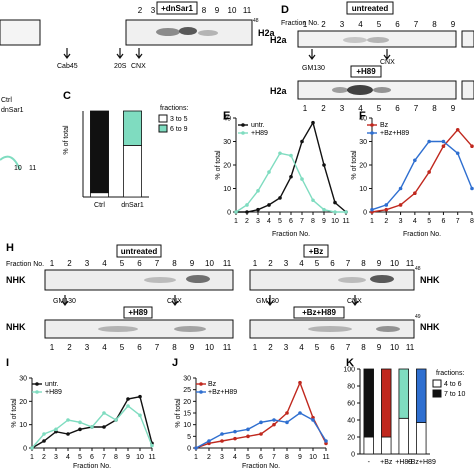 Image resolution: width=474 pixels, height=474 pixels. Describe the element at coordinates (53, 392) in the screenshot. I see `legend-label: +H89` at that location.